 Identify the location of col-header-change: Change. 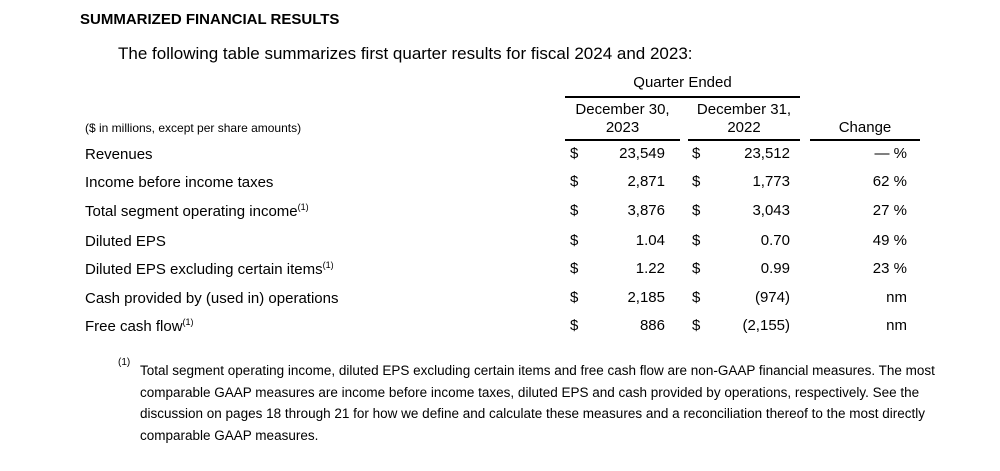
(865, 127).